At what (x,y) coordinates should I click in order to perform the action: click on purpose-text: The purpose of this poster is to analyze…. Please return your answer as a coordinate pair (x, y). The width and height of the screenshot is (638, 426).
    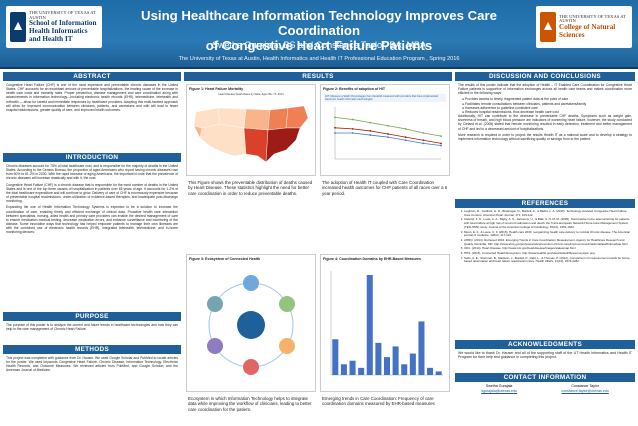
    Looking at the image, I should click on (92, 327).